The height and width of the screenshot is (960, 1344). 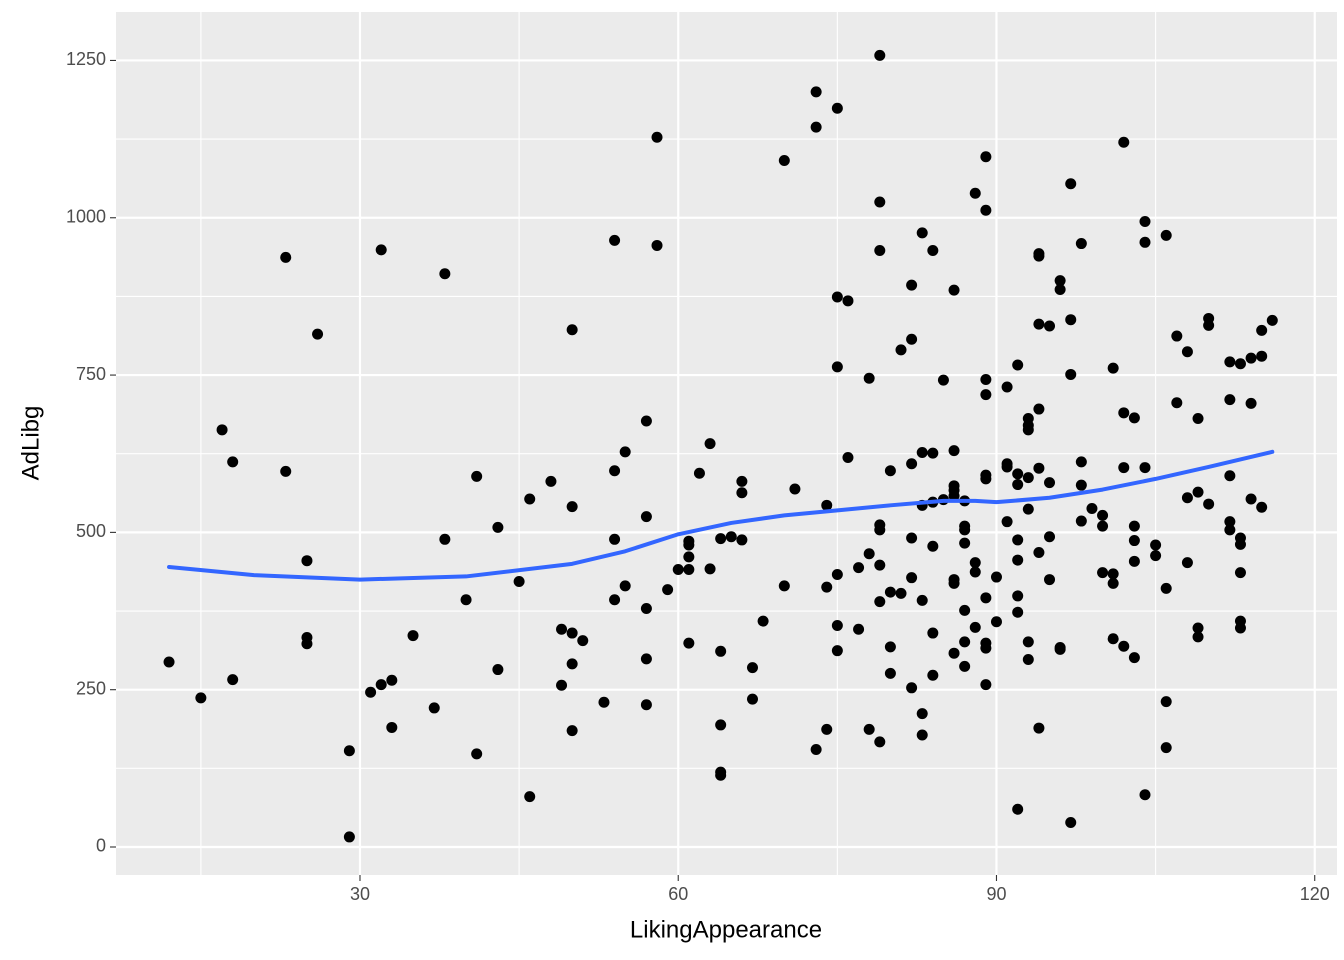 What do you see at coordinates (86, 59) in the screenshot?
I see `y-tick-label: 1250` at bounding box center [86, 59].